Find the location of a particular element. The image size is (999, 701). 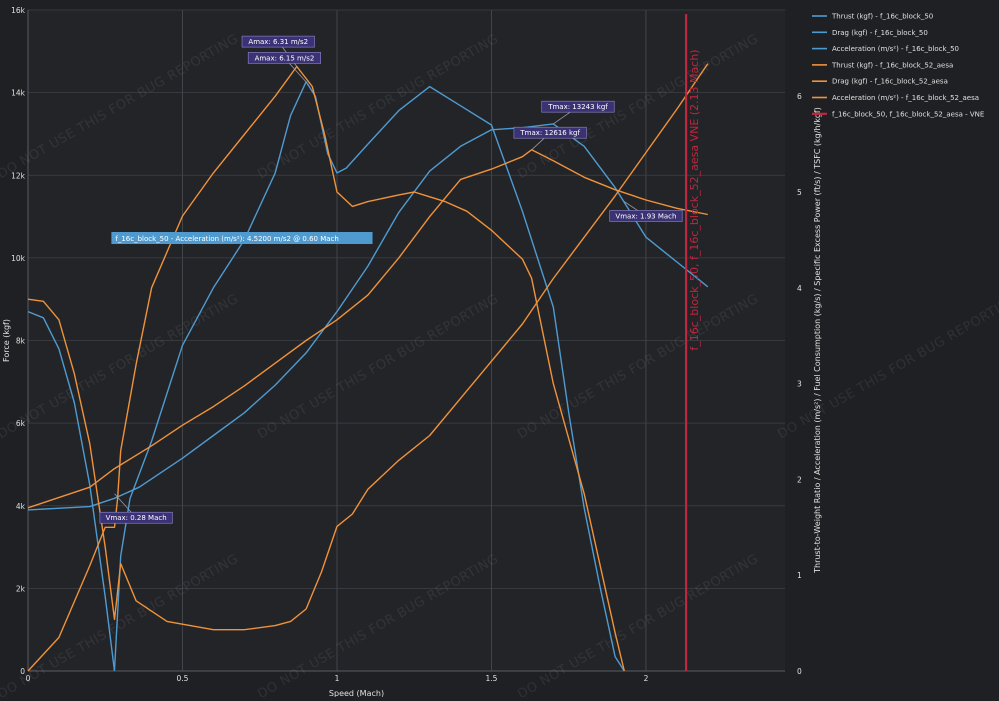

y-left-tick-label: 2k is located at coordinates (21, 588).